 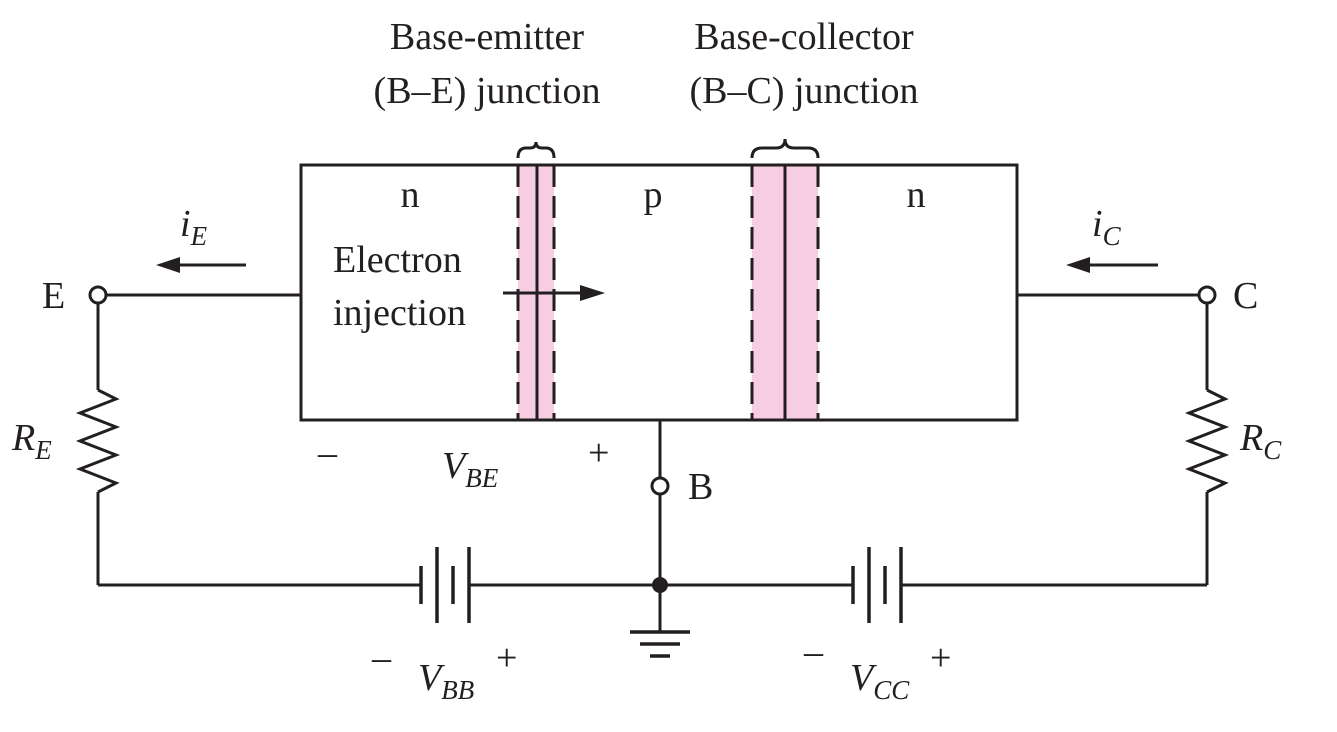 I want to click on base-region-label: p, so click(x=653, y=195).